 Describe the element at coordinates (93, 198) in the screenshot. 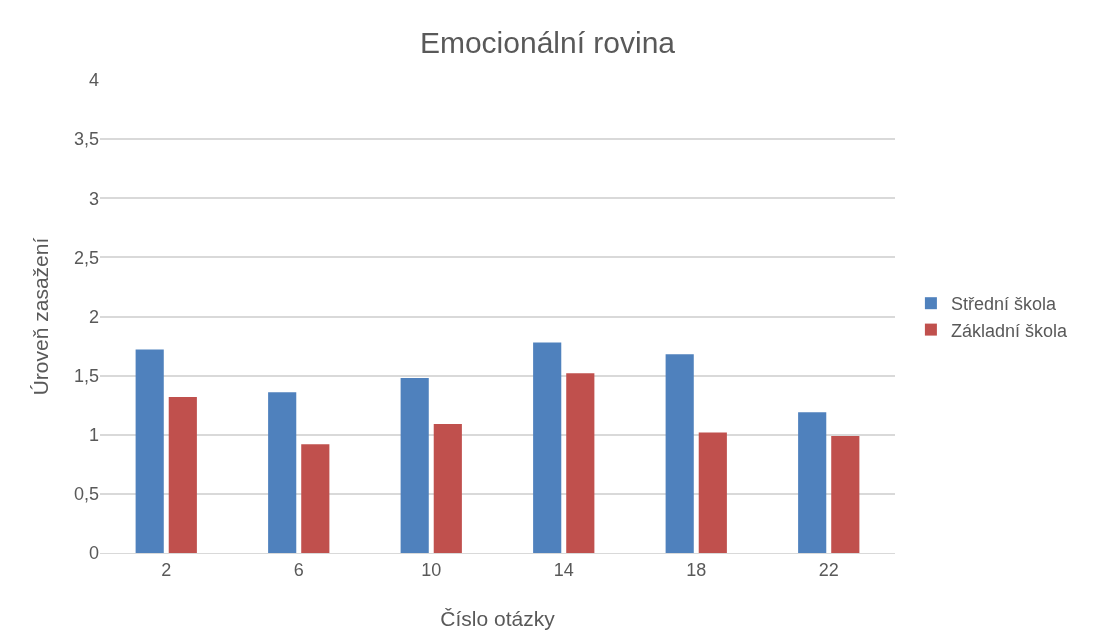

I see `y-tick-label: 3` at that location.